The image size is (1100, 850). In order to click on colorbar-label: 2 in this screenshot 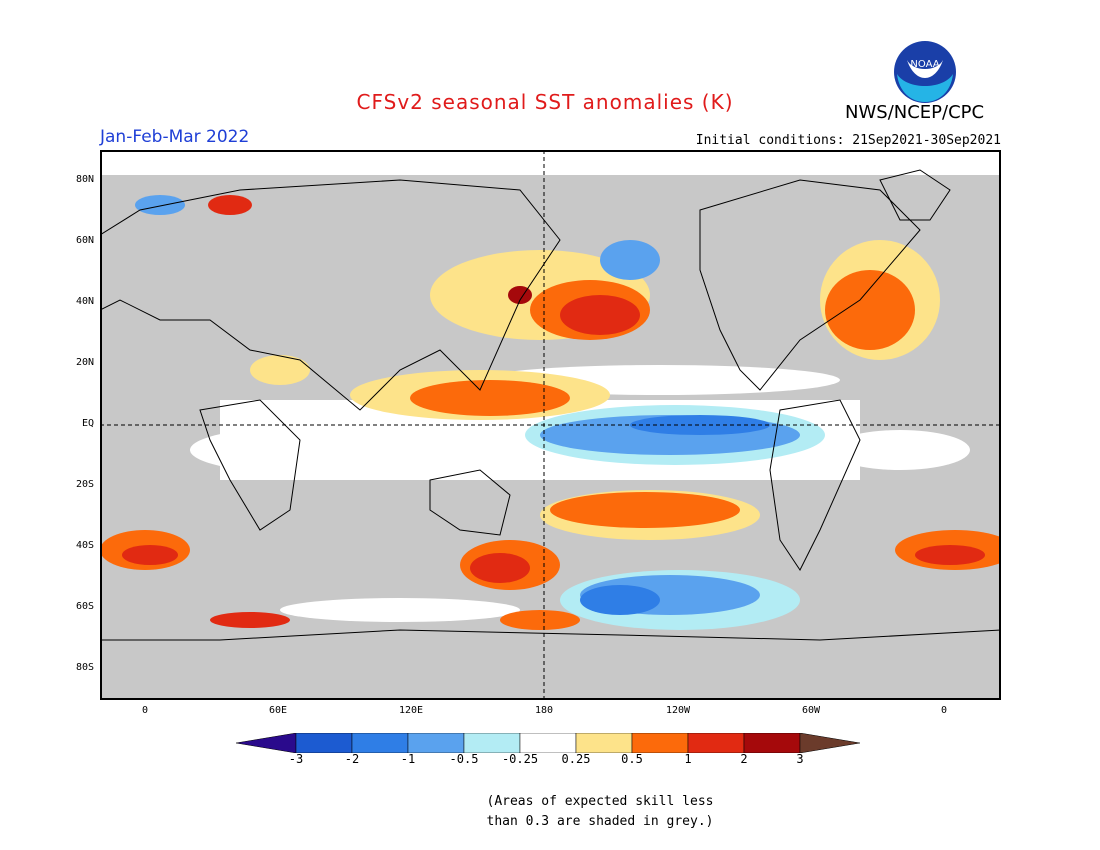, I will do `click(744, 759)`.